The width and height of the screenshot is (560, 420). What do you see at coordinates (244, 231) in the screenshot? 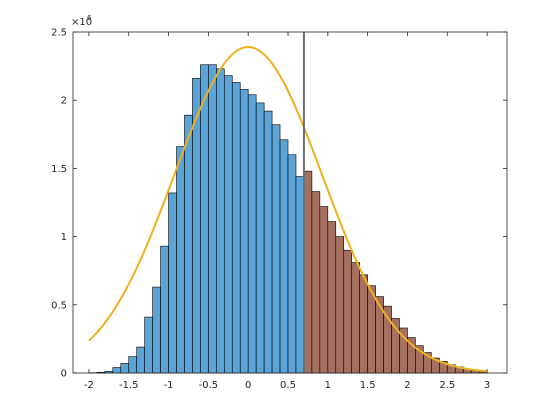
I see `histogram-bar-s0-b19` at bounding box center [244, 231].